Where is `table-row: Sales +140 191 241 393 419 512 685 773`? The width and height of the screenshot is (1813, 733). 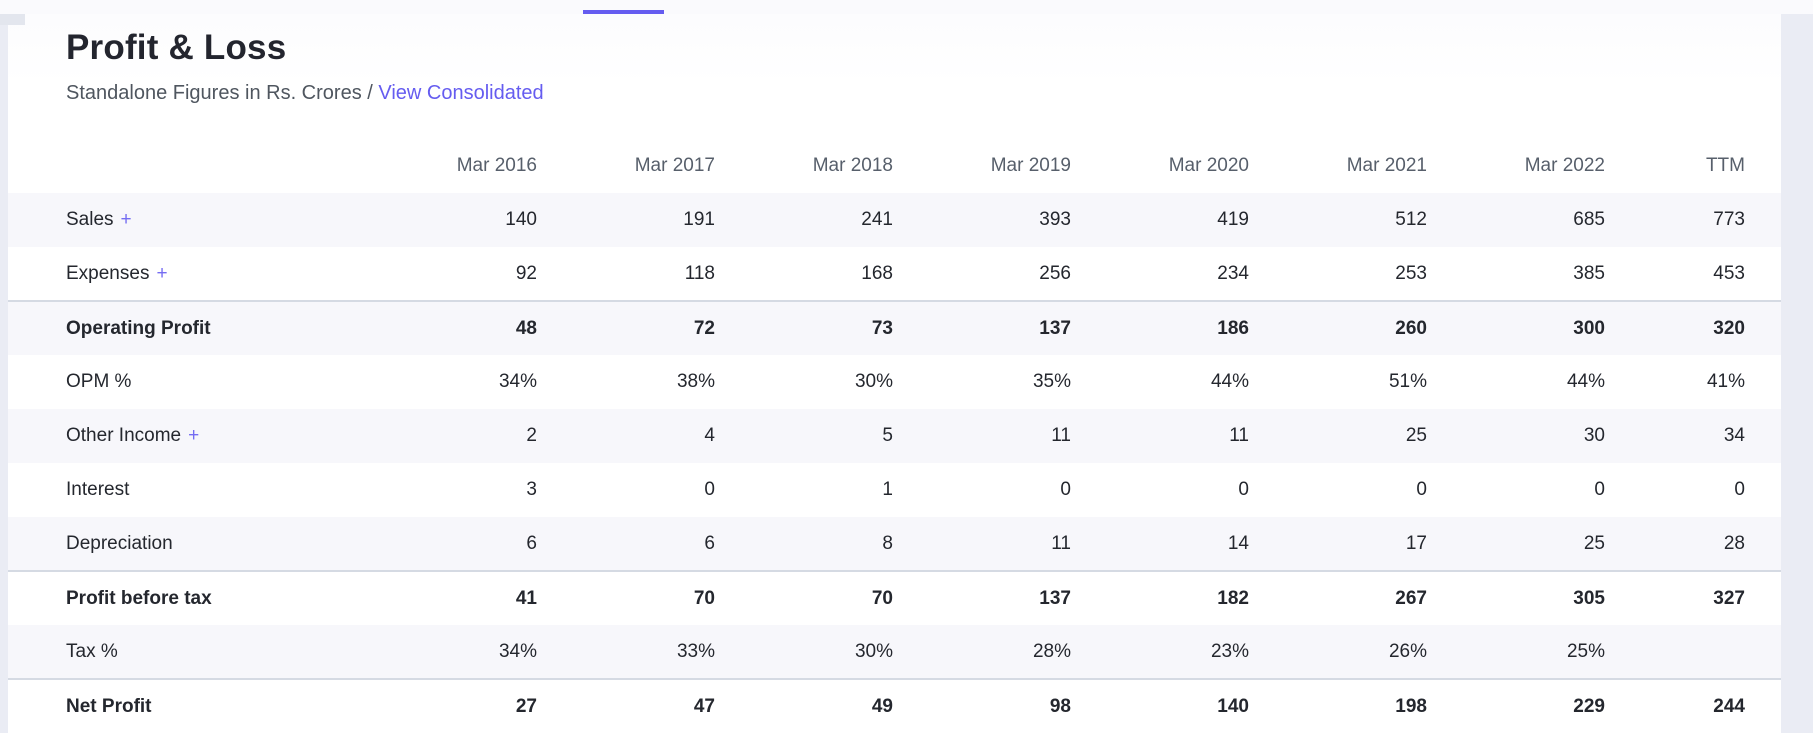 table-row: Sales +140 191 241 393 419 512 685 773 is located at coordinates (894, 220).